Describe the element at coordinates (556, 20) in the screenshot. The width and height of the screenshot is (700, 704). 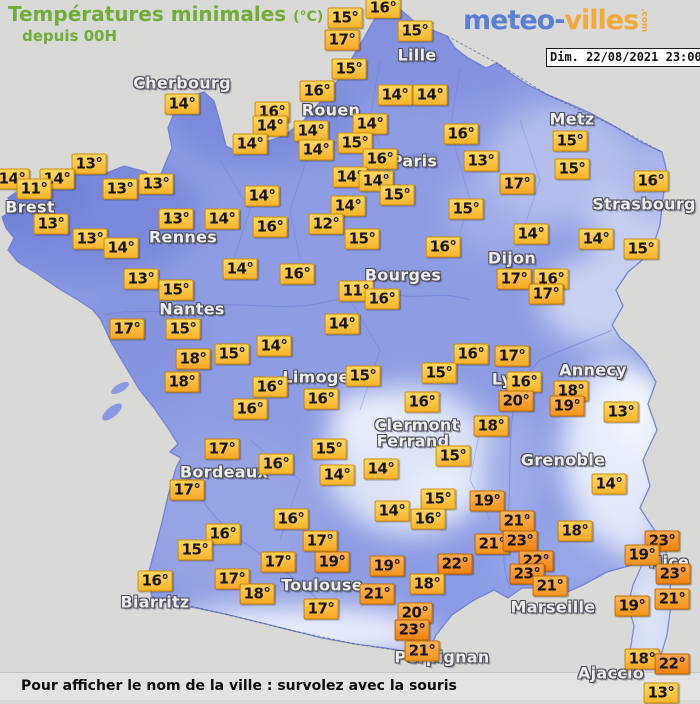
I see `meteo-villes-logo: meteo-villes .com` at that location.